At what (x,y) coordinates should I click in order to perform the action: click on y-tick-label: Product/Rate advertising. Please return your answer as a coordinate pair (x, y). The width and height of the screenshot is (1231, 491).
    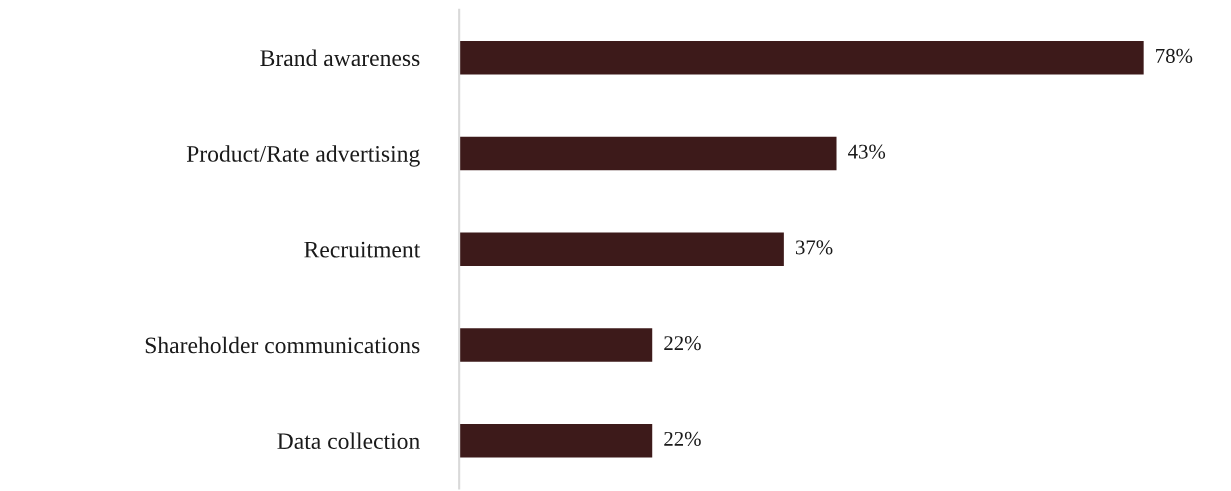
    Looking at the image, I should click on (303, 156).